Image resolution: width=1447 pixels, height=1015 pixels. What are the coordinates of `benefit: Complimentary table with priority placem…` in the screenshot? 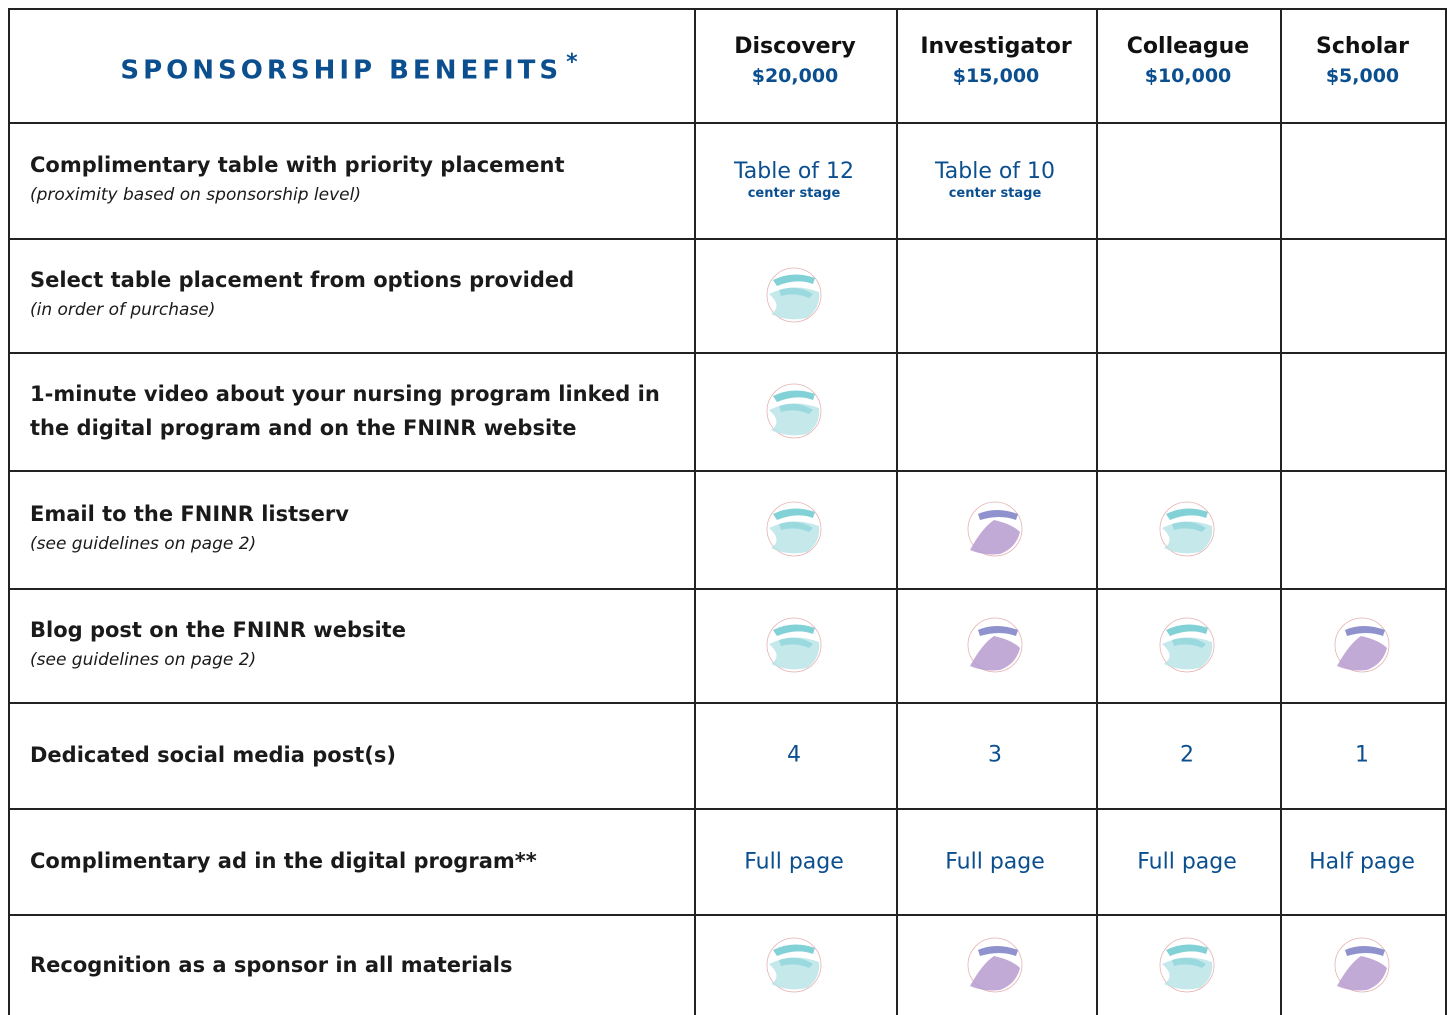 It's located at (355, 178).